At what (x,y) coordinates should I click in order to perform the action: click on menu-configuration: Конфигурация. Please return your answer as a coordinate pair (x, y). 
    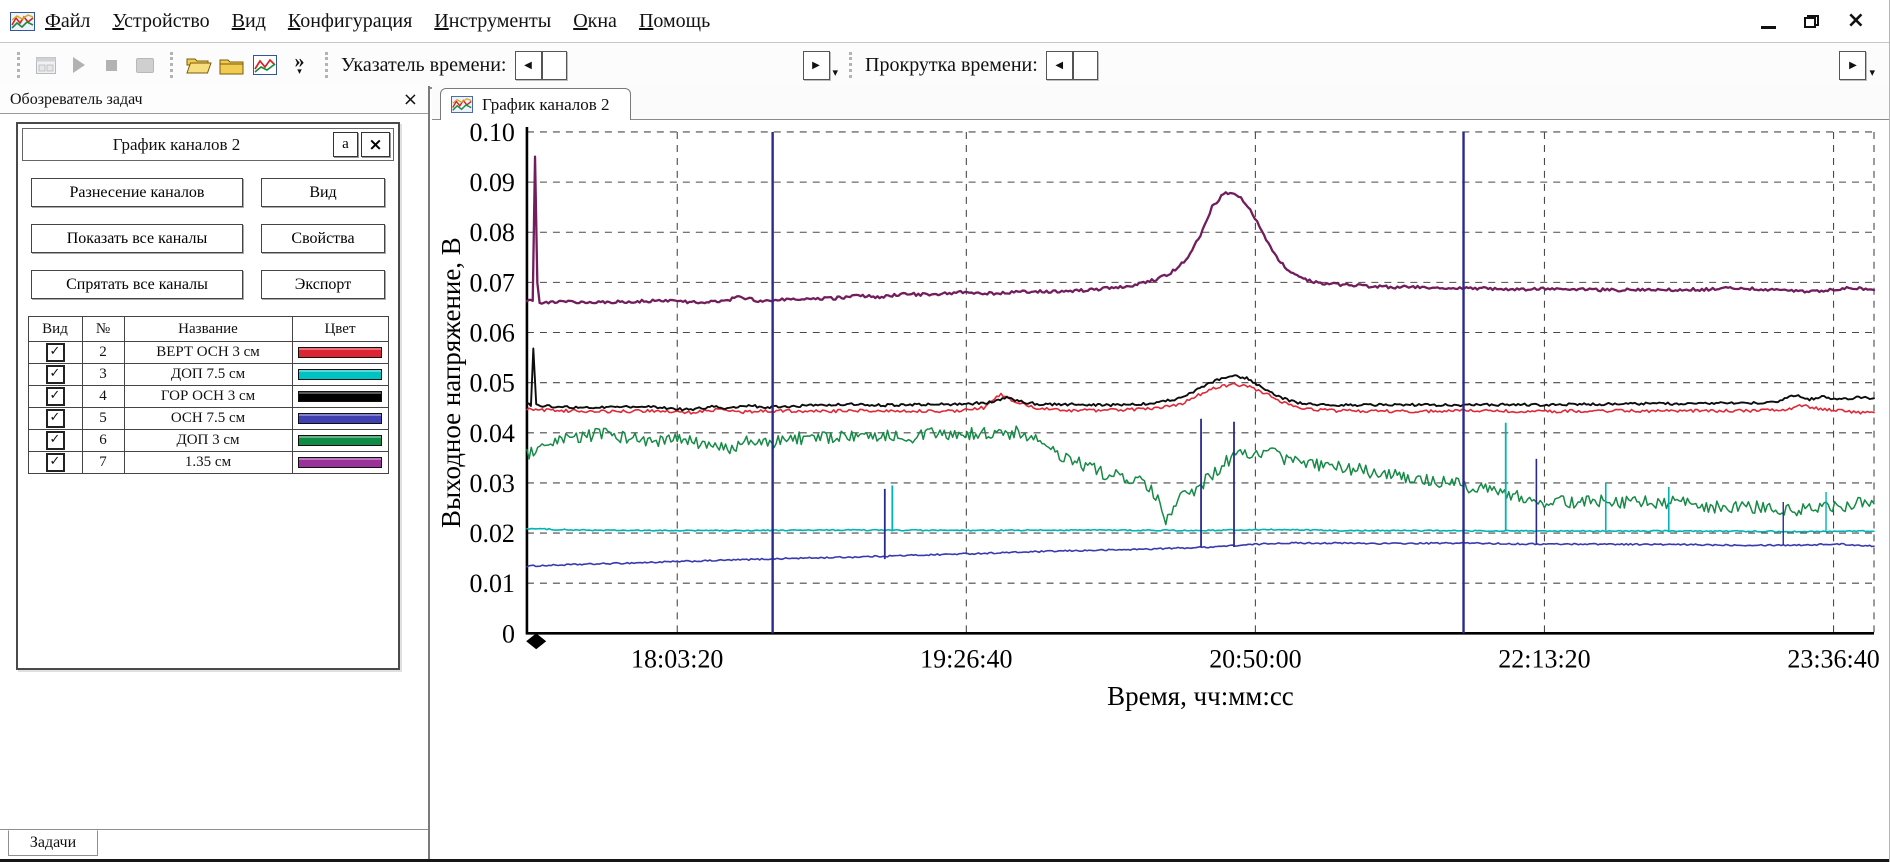
    Looking at the image, I should click on (350, 20).